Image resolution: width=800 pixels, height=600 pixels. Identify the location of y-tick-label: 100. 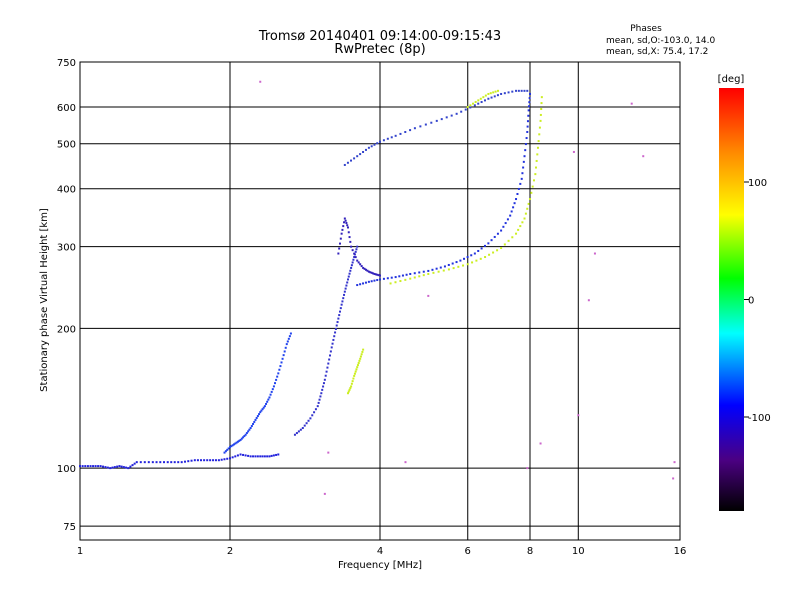
(66, 469).